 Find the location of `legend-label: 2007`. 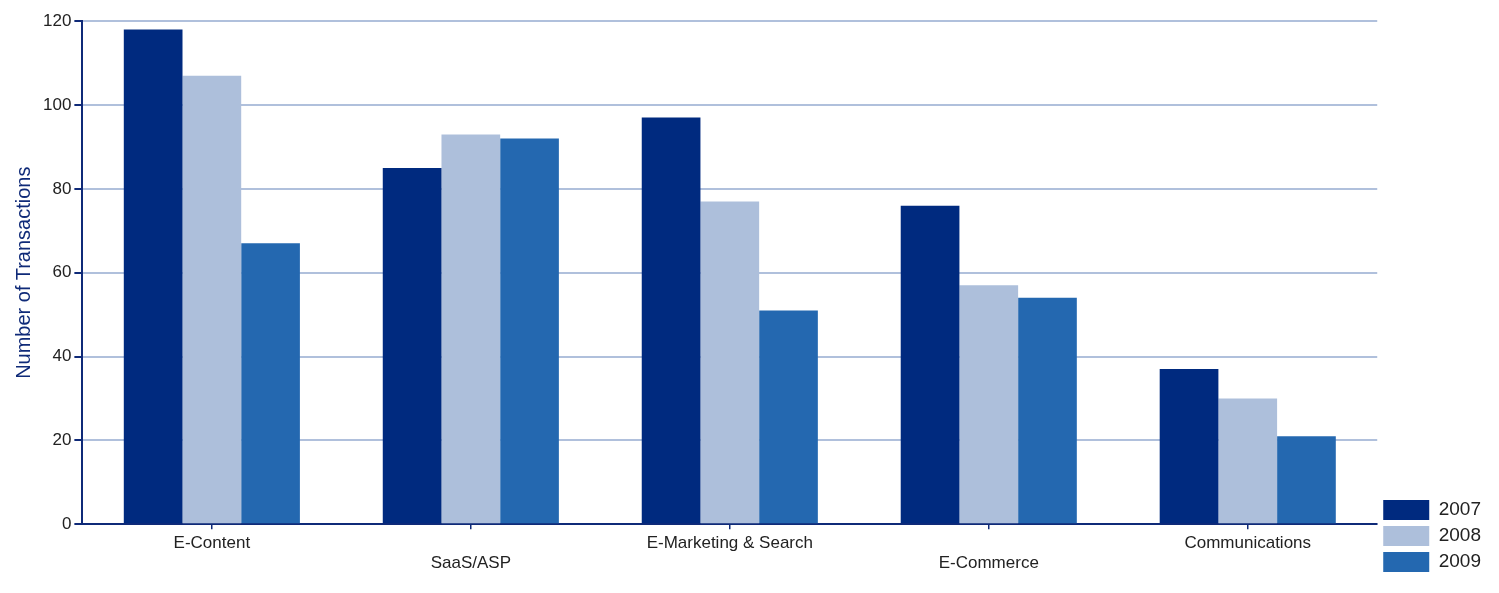

legend-label: 2007 is located at coordinates (1460, 509).